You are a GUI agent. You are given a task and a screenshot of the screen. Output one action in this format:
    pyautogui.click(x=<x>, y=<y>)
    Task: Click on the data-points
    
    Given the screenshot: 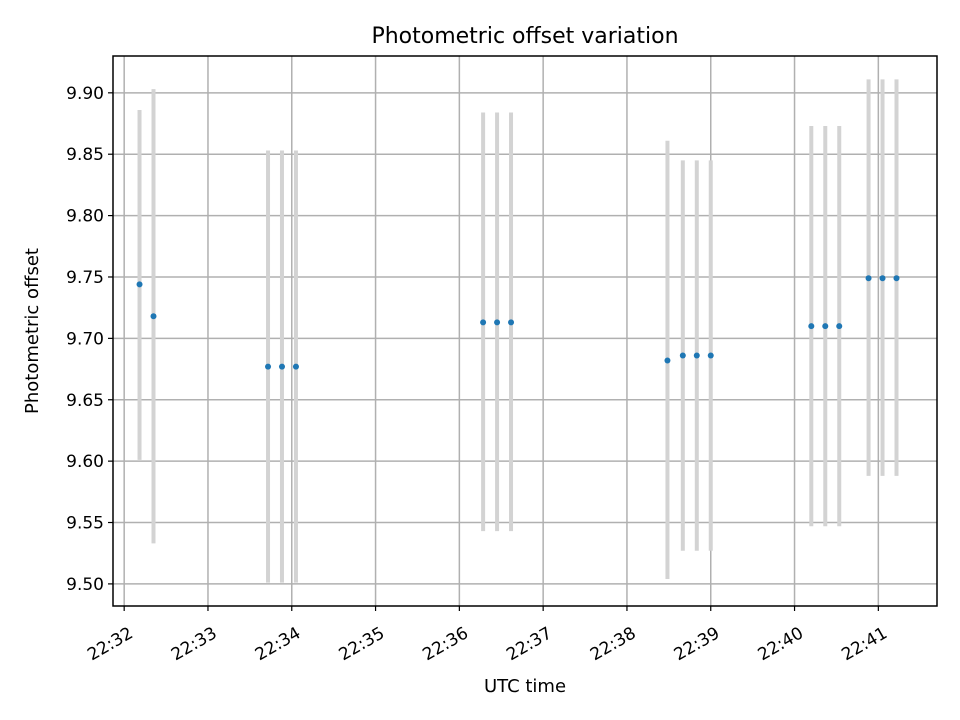 What is the action you would take?
    pyautogui.click(x=518, y=322)
    